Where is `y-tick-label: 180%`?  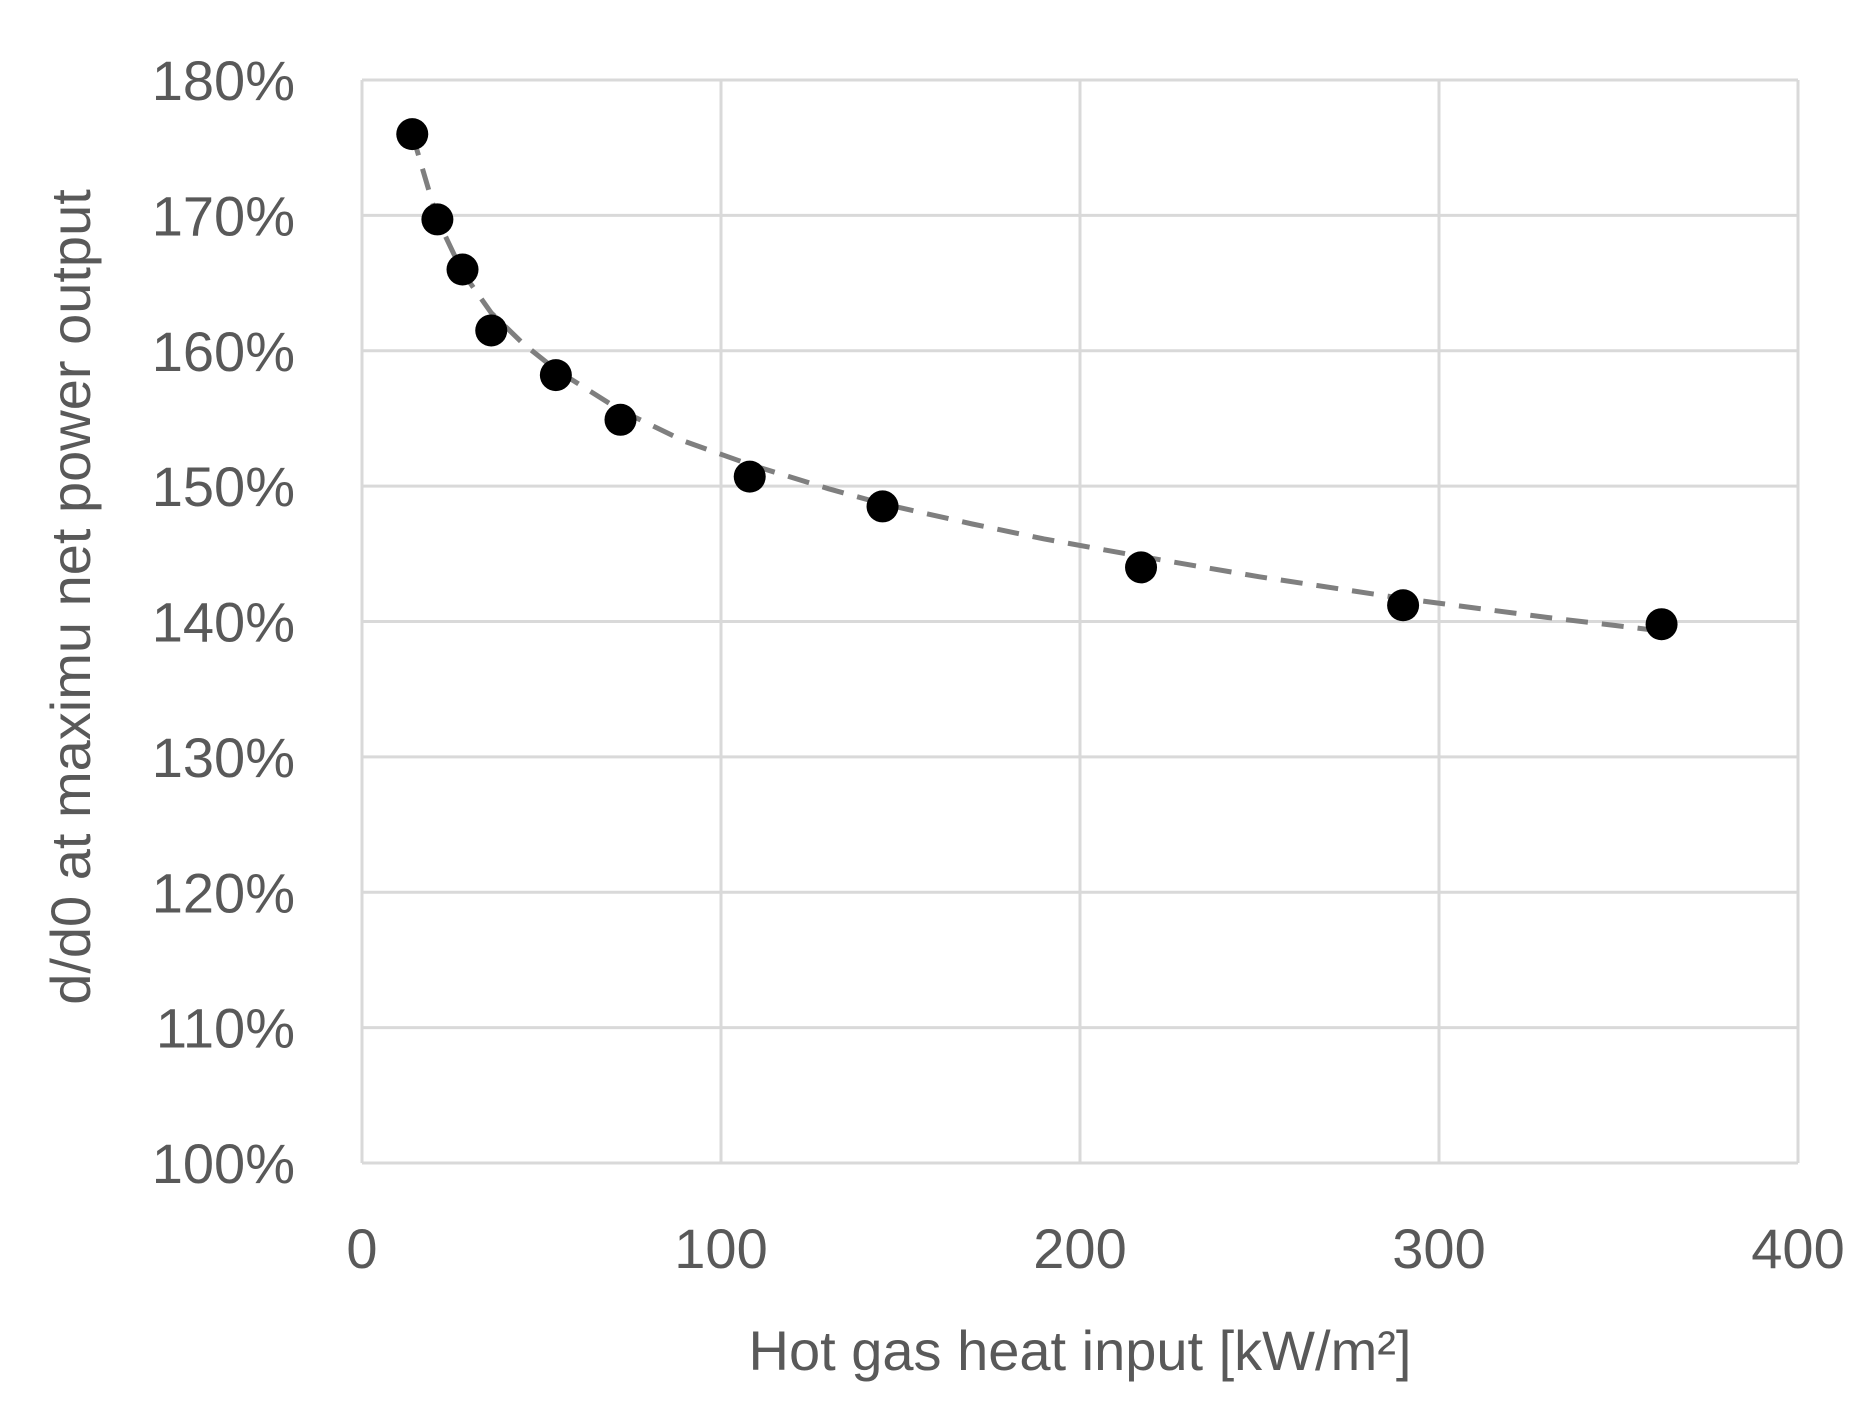 y-tick-label: 180% is located at coordinates (223, 80).